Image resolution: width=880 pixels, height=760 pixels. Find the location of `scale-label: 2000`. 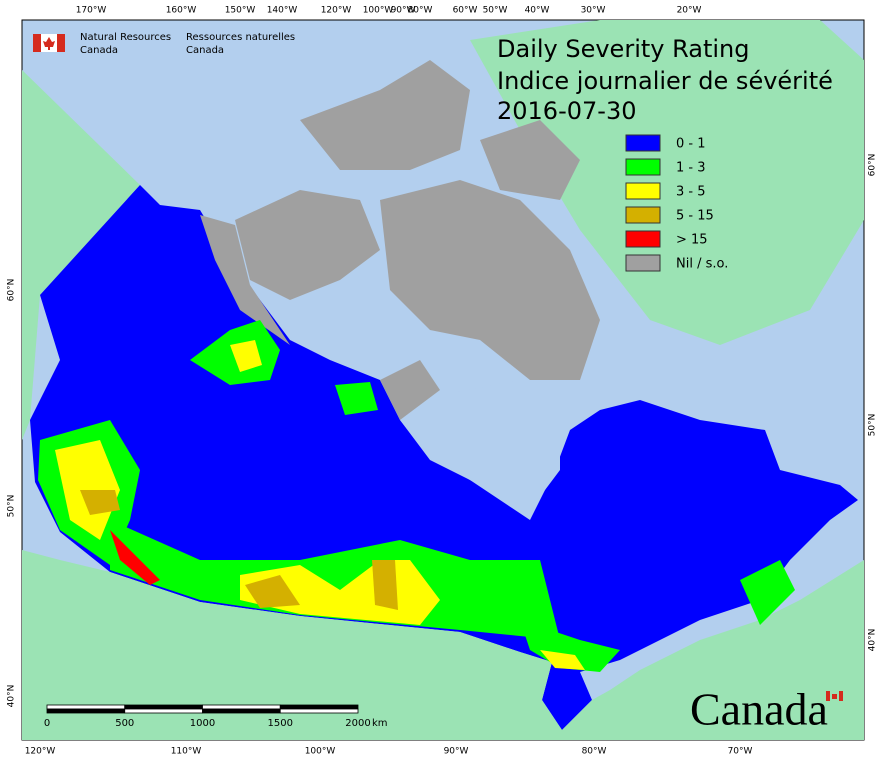

scale-label: 2000 is located at coordinates (357, 723).